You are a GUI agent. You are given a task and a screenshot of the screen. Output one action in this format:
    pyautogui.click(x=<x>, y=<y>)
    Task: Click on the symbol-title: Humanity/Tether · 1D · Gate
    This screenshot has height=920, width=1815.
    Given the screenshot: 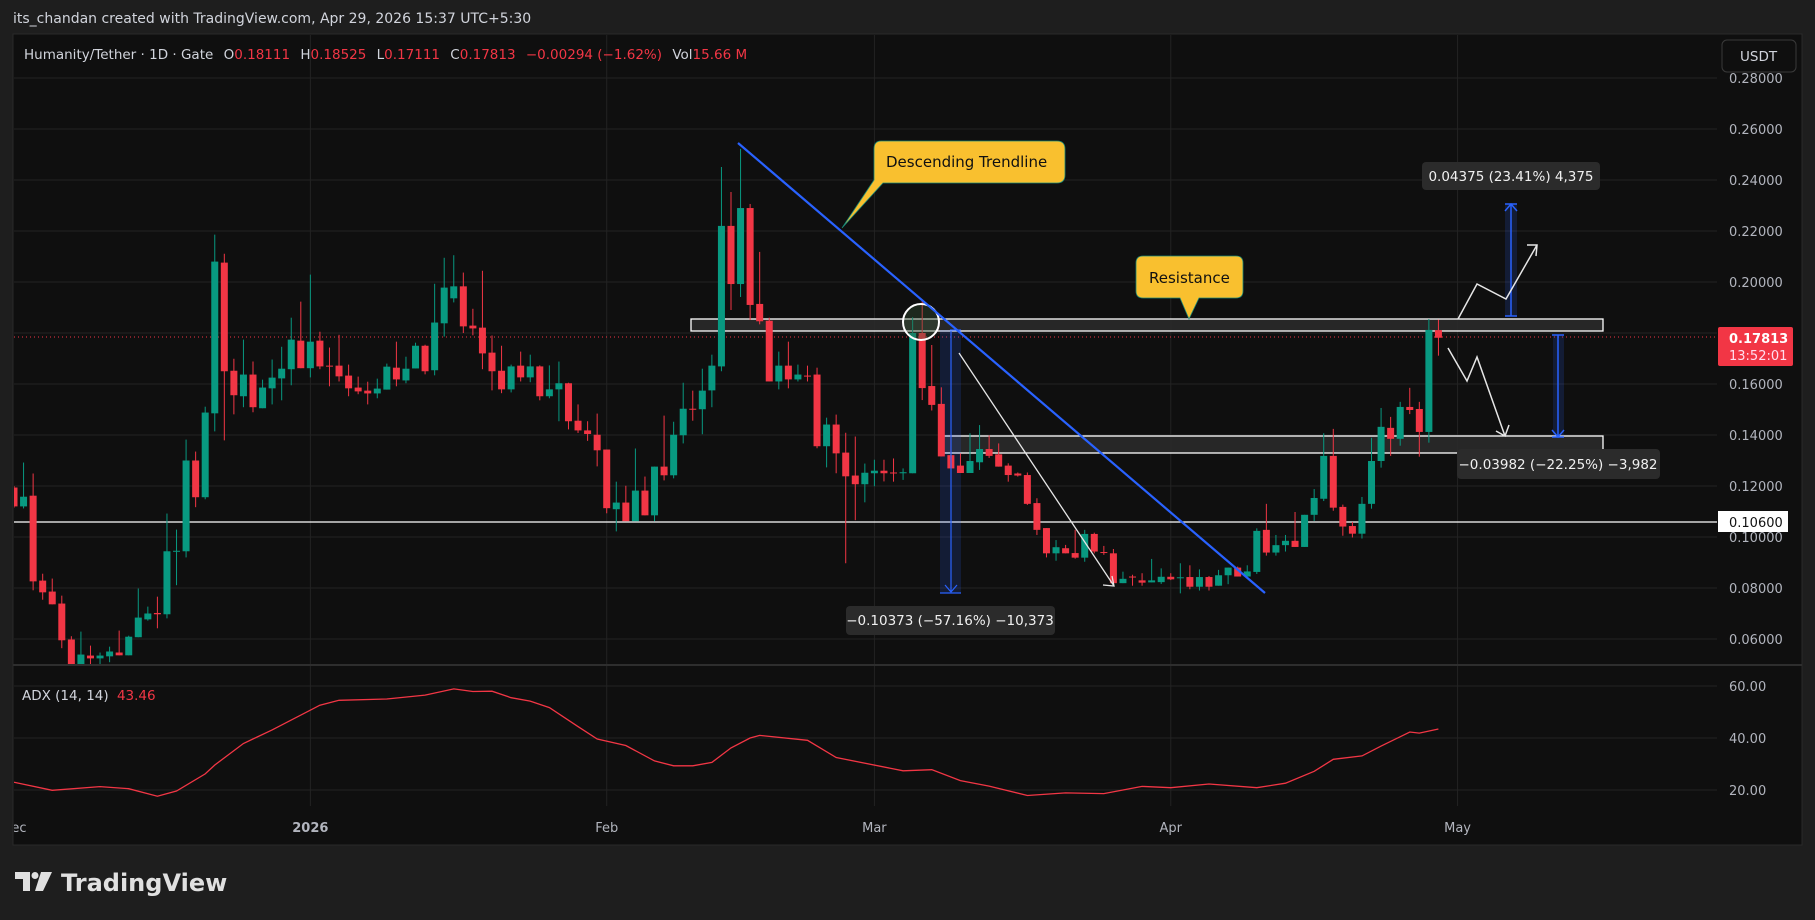 What is the action you would take?
    pyautogui.click(x=118, y=55)
    